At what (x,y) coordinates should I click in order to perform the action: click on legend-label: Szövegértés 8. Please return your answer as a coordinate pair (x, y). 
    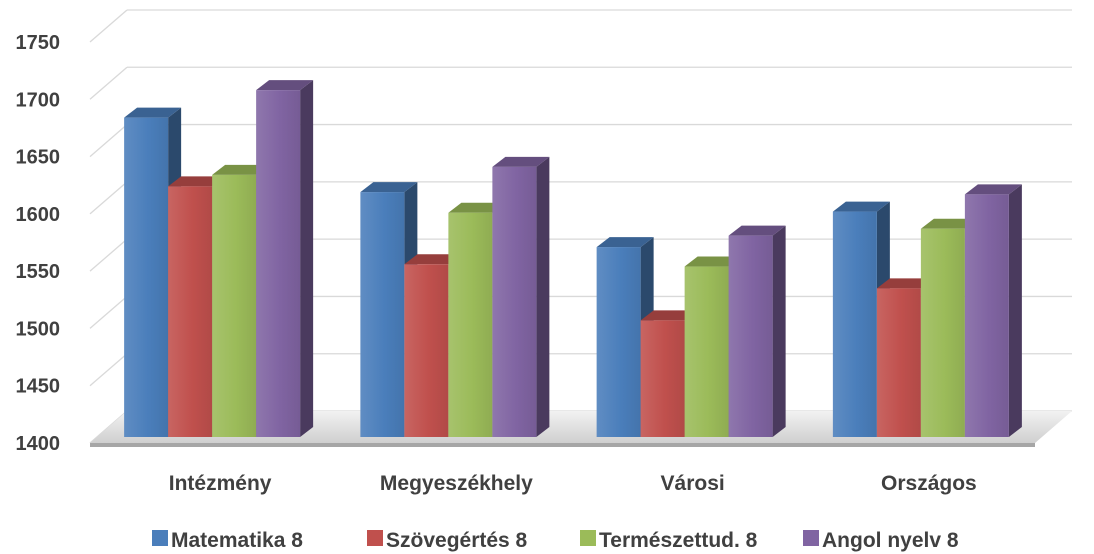
    Looking at the image, I should click on (457, 540).